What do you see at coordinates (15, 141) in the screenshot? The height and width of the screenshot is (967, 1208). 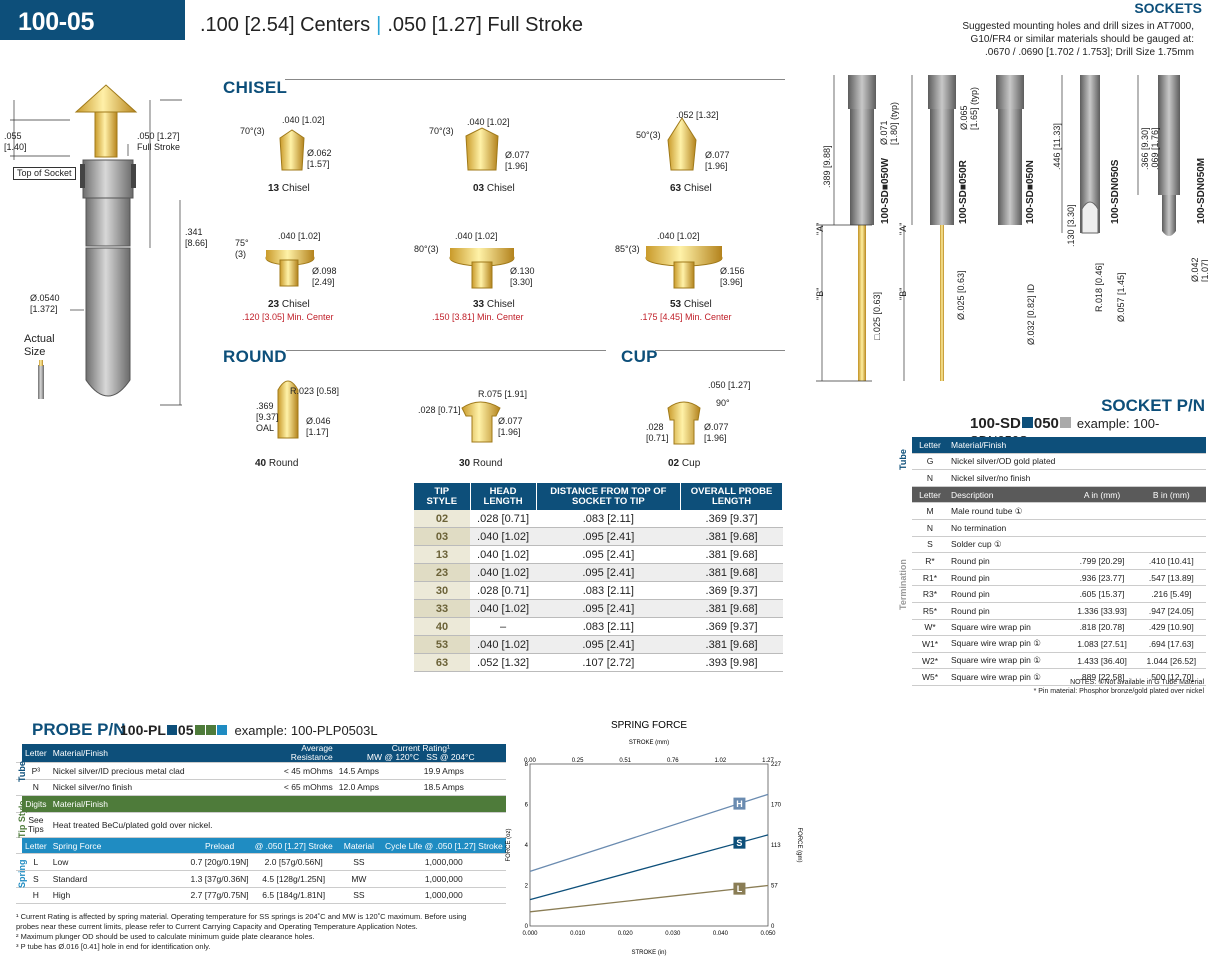 I see `dim-055: .055 [1.40]` at bounding box center [15, 141].